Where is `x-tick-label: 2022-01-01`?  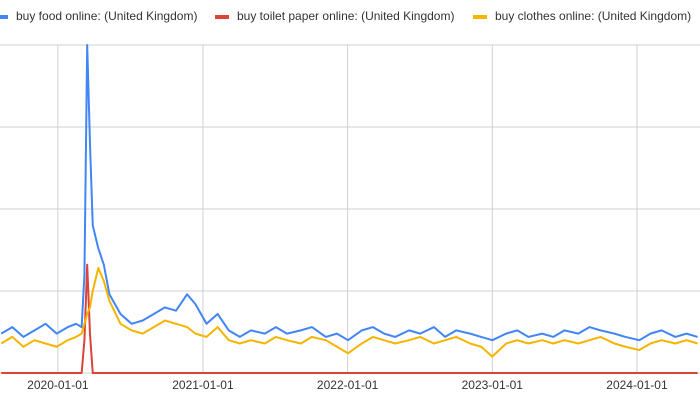
x-tick-label: 2022-01-01 is located at coordinates (348, 385).